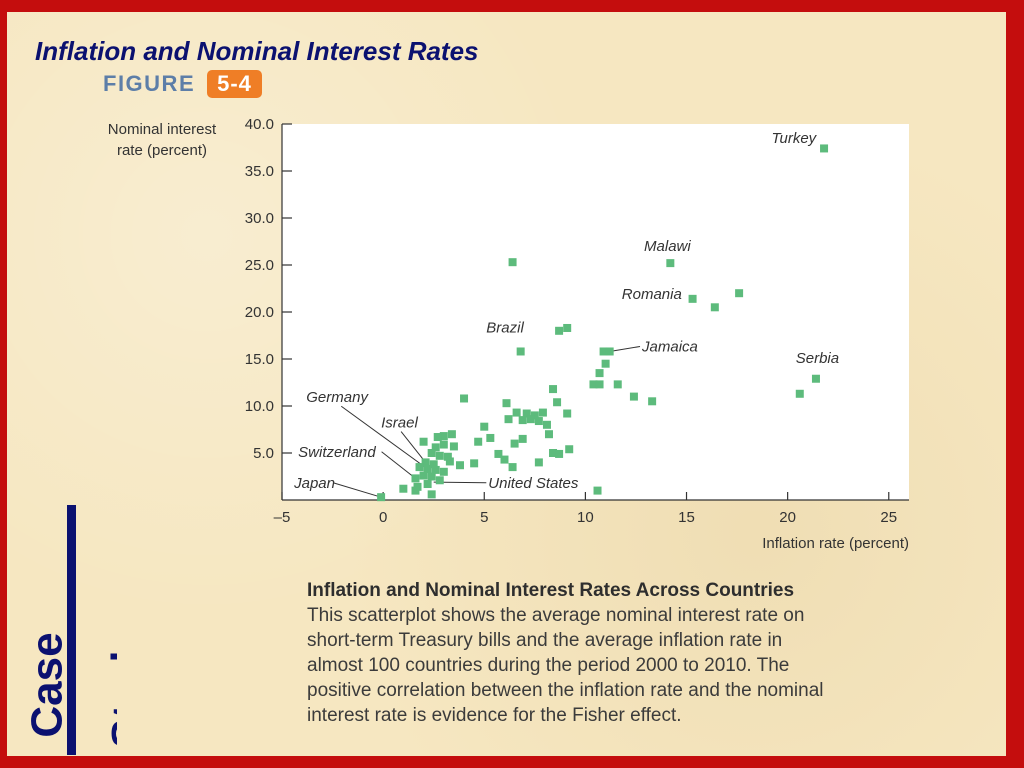 The width and height of the screenshot is (1024, 768). I want to click on x-tick-label: 20, so click(787, 517).